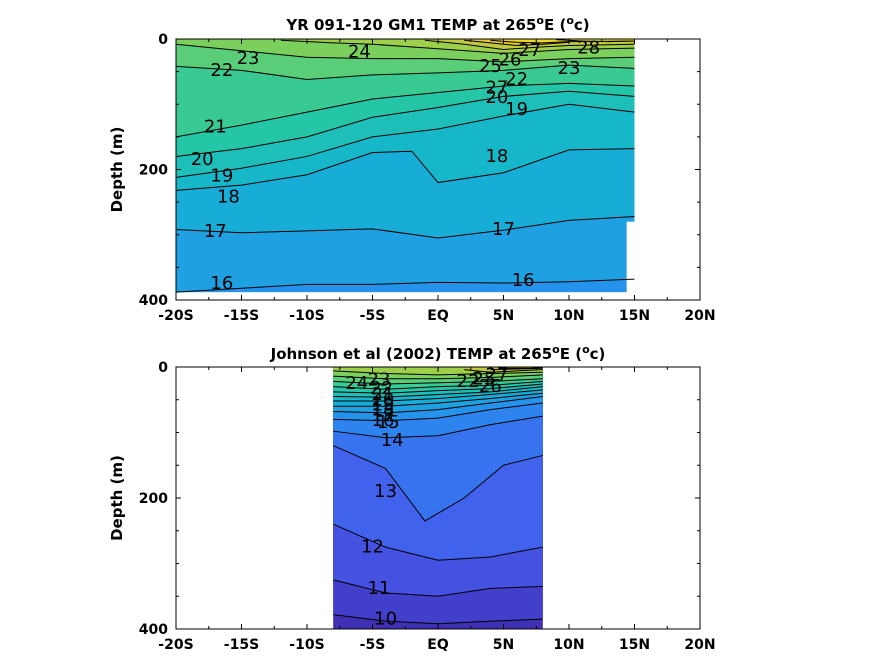 The height and width of the screenshot is (656, 875). I want to click on contour-lines, so click(437, 496).